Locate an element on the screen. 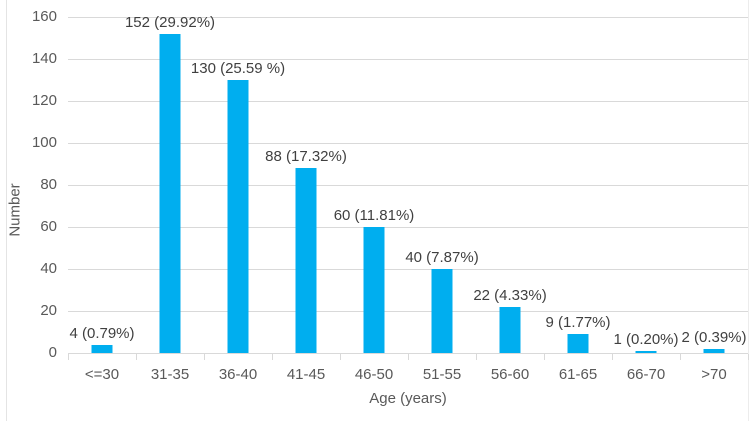  x-tick-label: >70 is located at coordinates (714, 374).